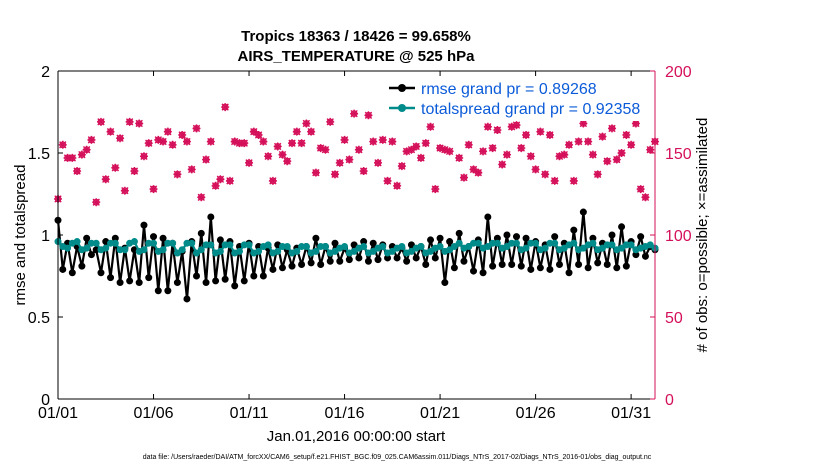 The image size is (830, 475). I want to click on series-lines, so click(356, 255).